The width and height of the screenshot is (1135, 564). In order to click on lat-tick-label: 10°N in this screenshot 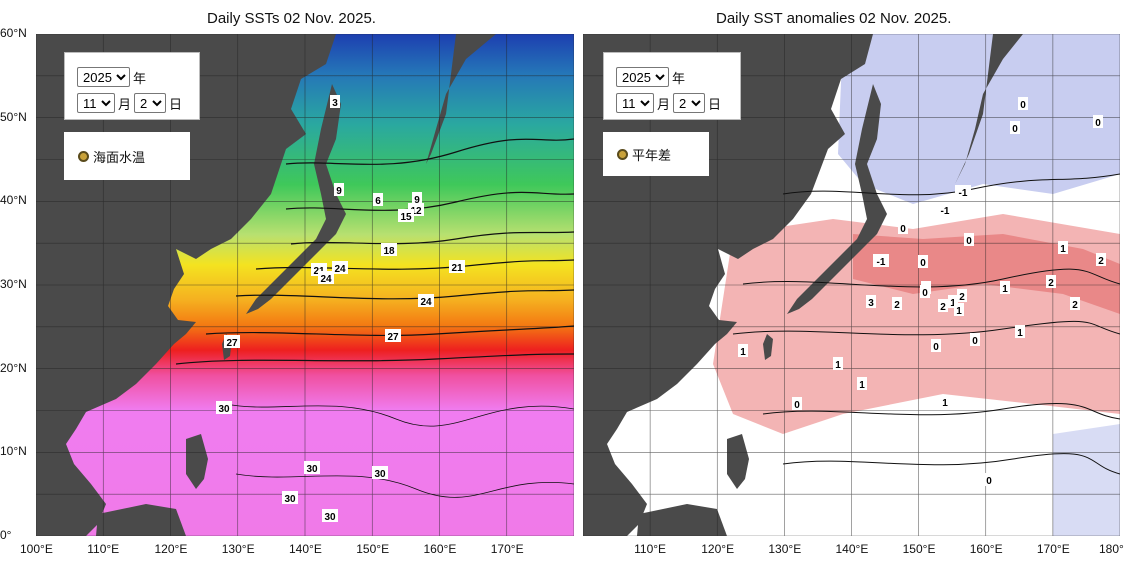, I will do `click(13, 451)`.